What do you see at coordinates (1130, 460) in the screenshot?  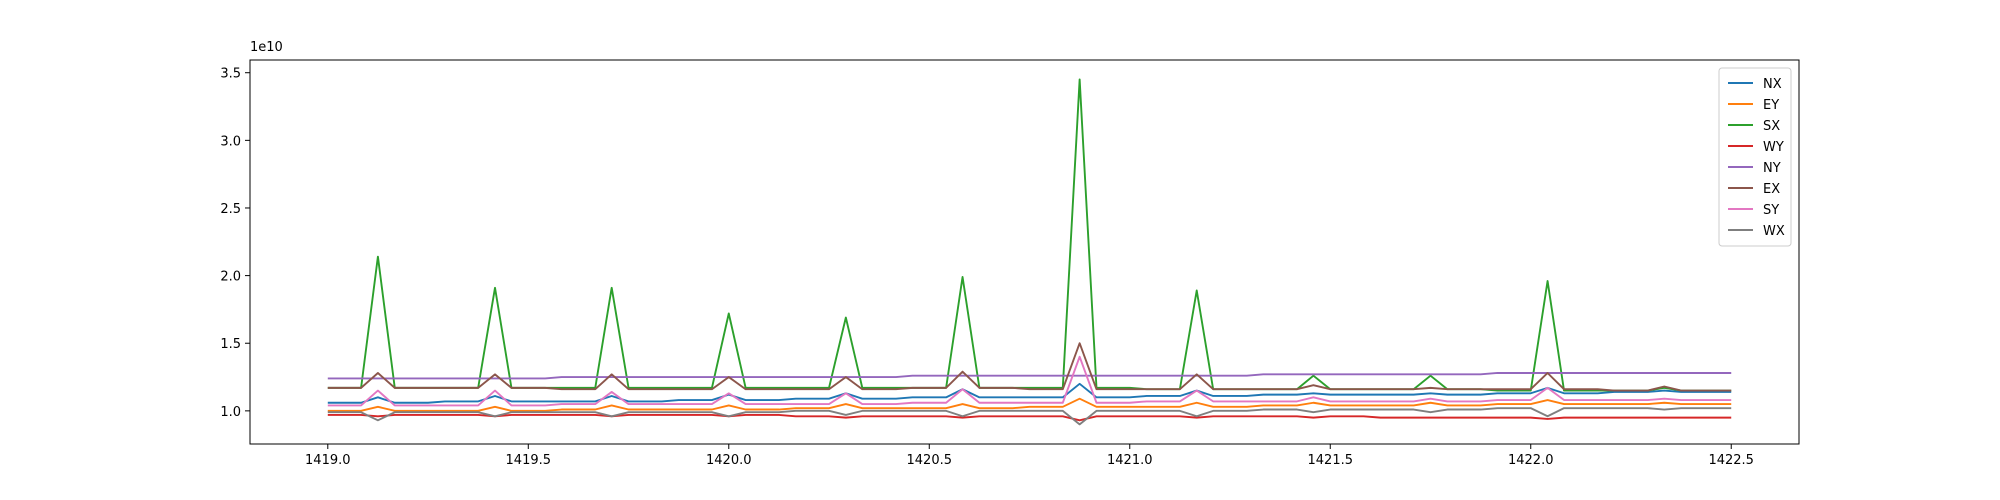 I see `x-tick-label: 1421.0` at bounding box center [1130, 460].